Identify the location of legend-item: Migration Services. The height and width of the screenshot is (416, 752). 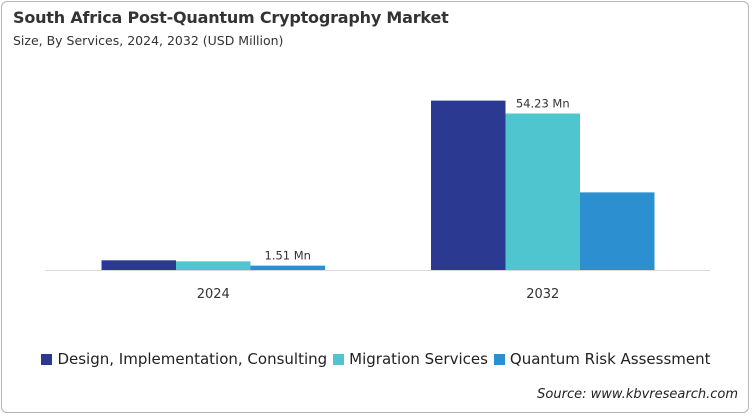
(410, 359).